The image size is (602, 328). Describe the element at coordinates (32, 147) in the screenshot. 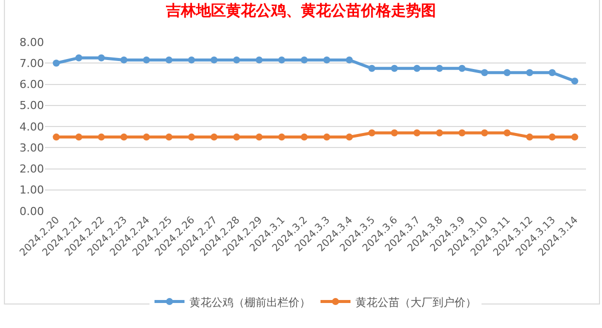

I see `y-tick-label: 3.00` at that location.